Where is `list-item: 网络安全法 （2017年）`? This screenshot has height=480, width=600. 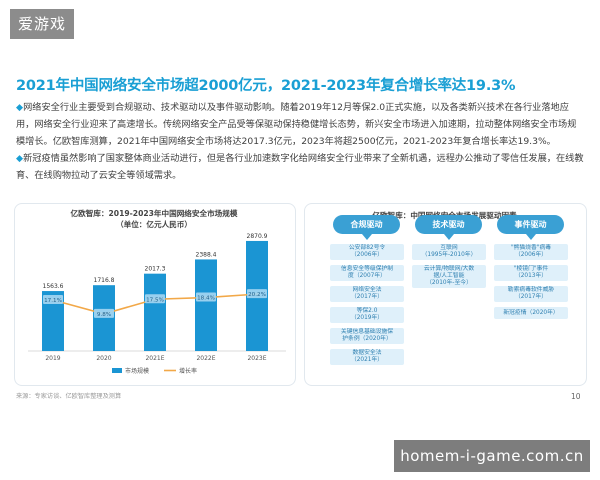
list-item: 网络安全法 （2017年） is located at coordinates (367, 294).